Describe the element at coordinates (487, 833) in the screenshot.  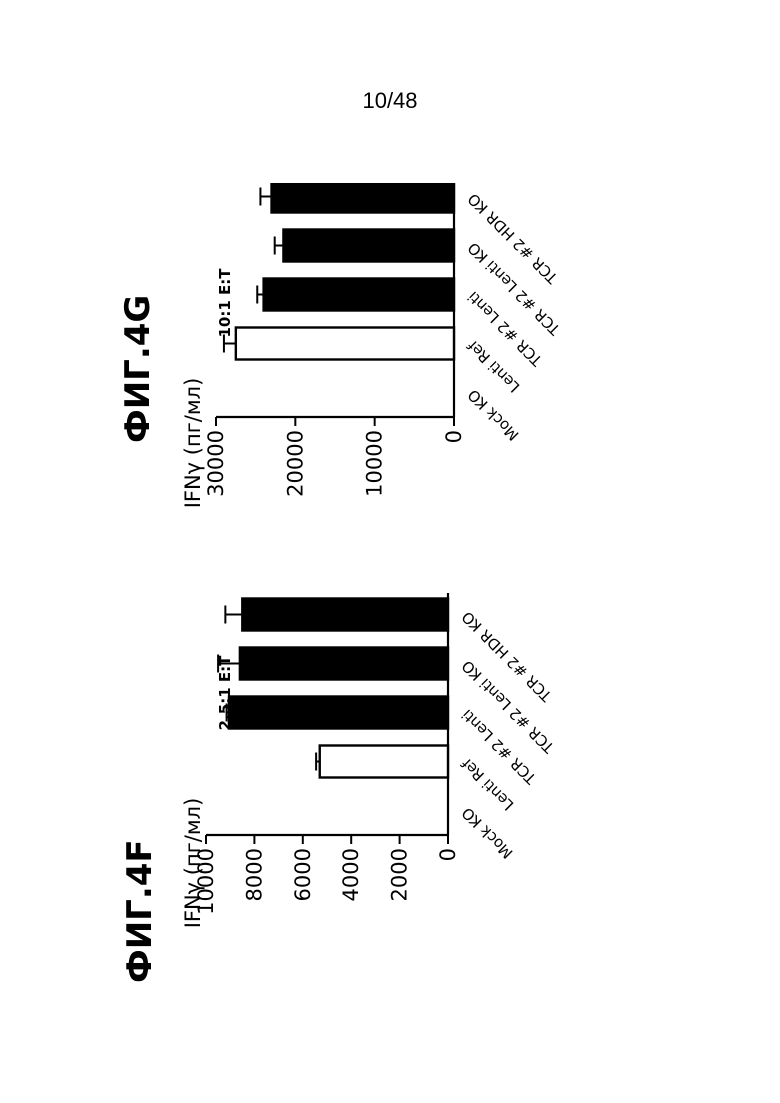
I see `chart-4f-xtick-label: Mock KO` at that location.